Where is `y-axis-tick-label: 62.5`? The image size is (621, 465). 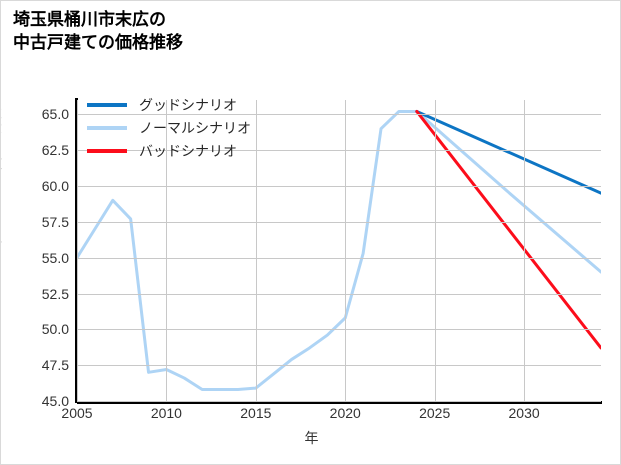
y-axis-tick-label: 62.5 is located at coordinates (55, 150).